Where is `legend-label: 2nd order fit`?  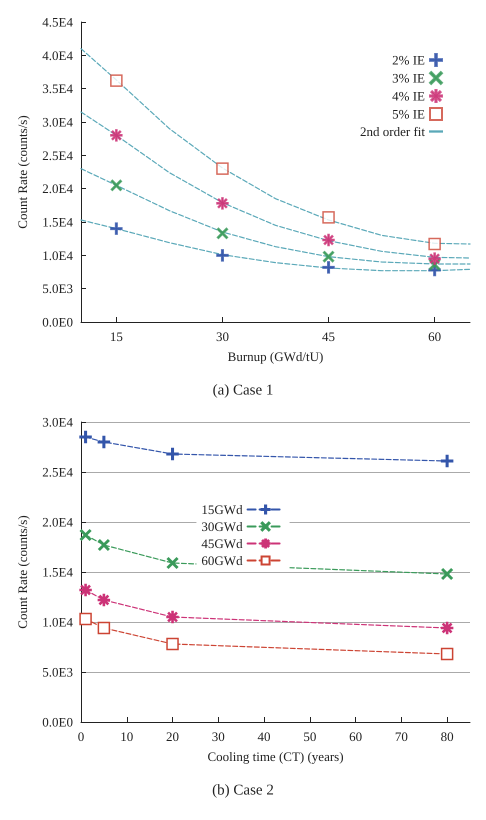 legend-label: 2nd order fit is located at coordinates (393, 131).